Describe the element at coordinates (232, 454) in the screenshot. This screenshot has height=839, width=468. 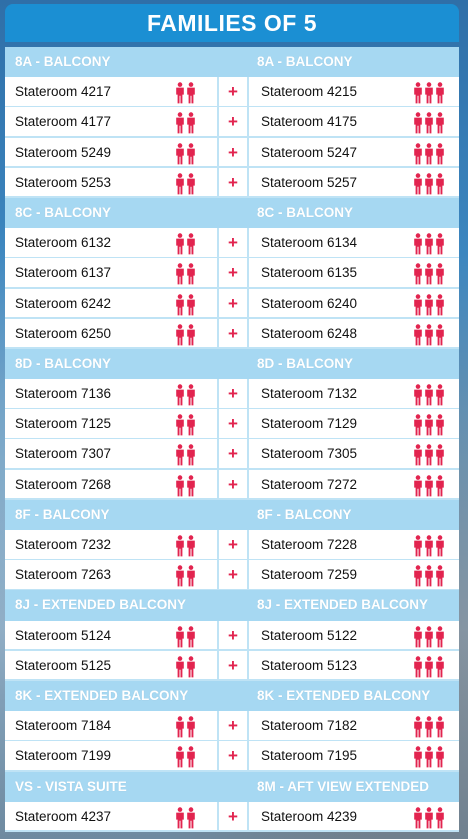
I see `table-row: Stateroom 7307 + Stateroom 7305` at that location.